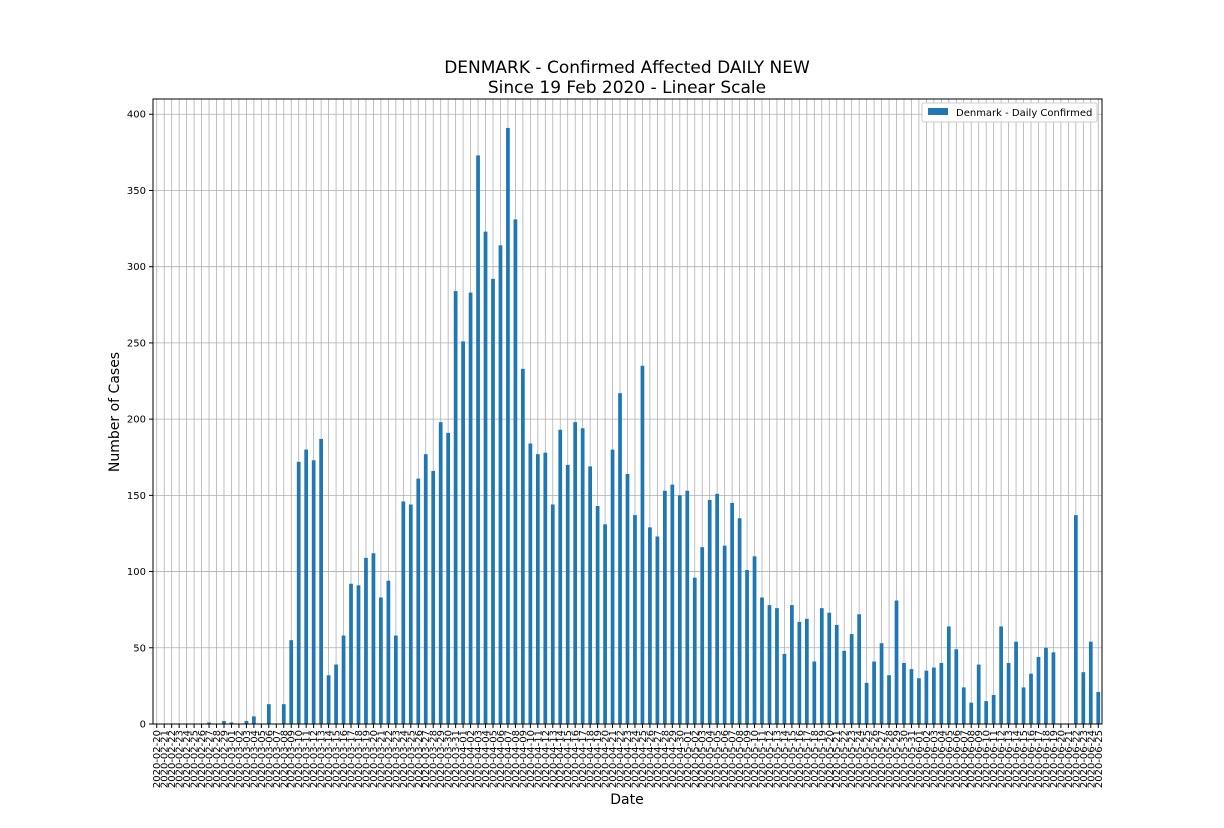 Image resolution: width=1224 pixels, height=828 pixels. What do you see at coordinates (136, 420) in the screenshot?
I see `y-tick-label: 200` at bounding box center [136, 420].